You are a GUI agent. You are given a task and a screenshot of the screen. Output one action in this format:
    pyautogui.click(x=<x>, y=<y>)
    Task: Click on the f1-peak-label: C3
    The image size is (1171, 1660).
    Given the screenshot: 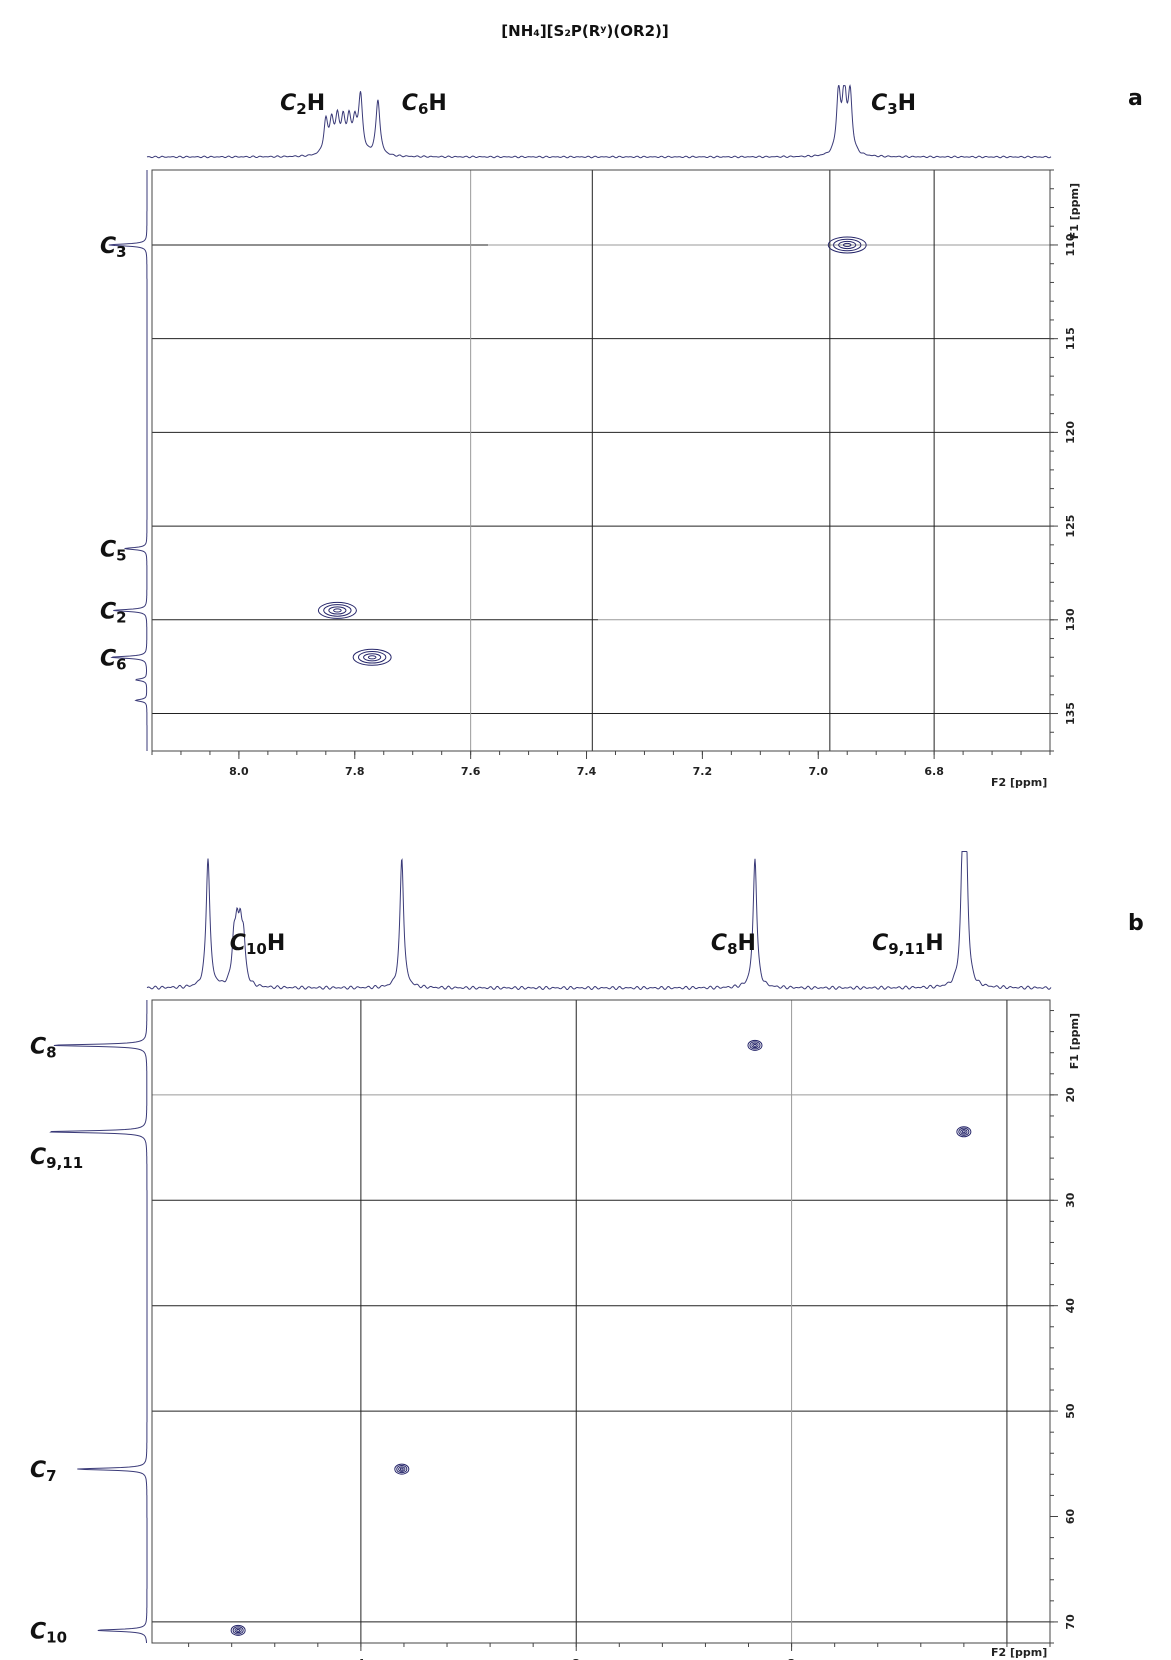 What is the action you would take?
    pyautogui.click(x=113, y=247)
    